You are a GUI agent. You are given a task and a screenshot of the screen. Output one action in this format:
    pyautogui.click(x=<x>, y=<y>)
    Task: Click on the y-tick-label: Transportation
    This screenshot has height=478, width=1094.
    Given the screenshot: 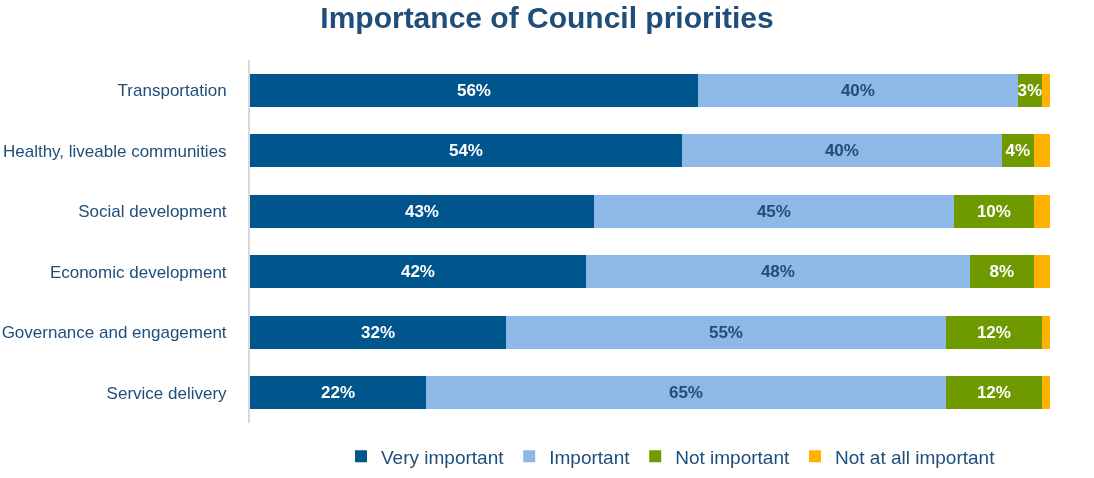 What is the action you would take?
    pyautogui.click(x=172, y=91)
    